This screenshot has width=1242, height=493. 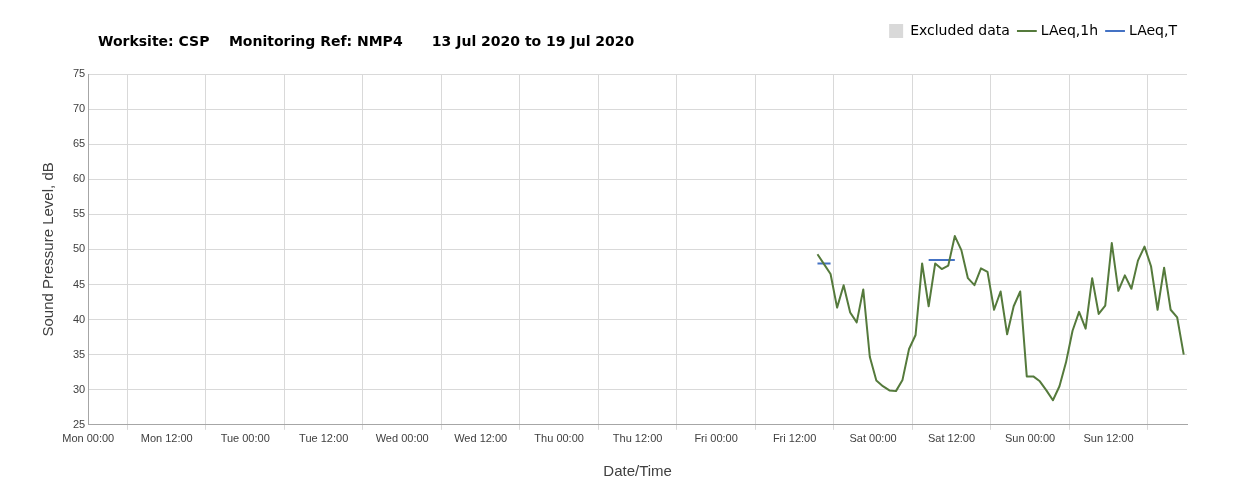 What do you see at coordinates (88, 438) in the screenshot?
I see `x-tick-label: Mon 00:00` at bounding box center [88, 438].